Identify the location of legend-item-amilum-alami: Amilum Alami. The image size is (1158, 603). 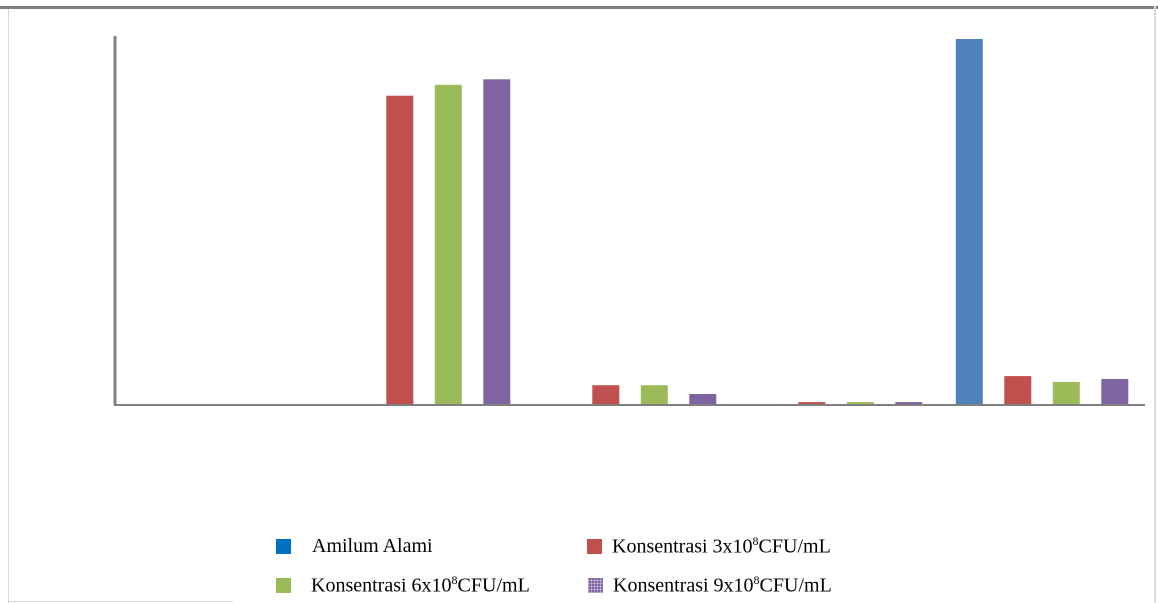
(354, 546).